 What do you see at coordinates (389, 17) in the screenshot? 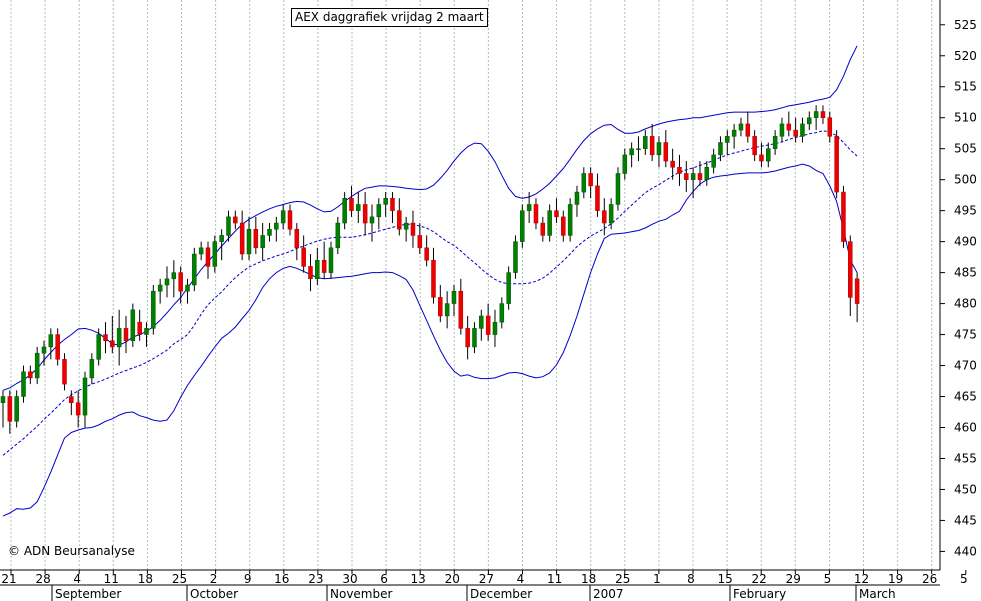
I see `chart-title: AEX daggrafiek vrijdag 2 maart` at bounding box center [389, 17].